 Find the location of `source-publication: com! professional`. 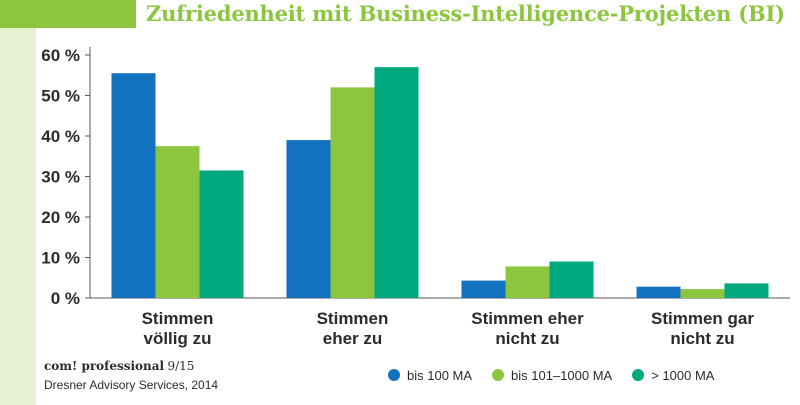

source-publication: com! professional is located at coordinates (104, 366).